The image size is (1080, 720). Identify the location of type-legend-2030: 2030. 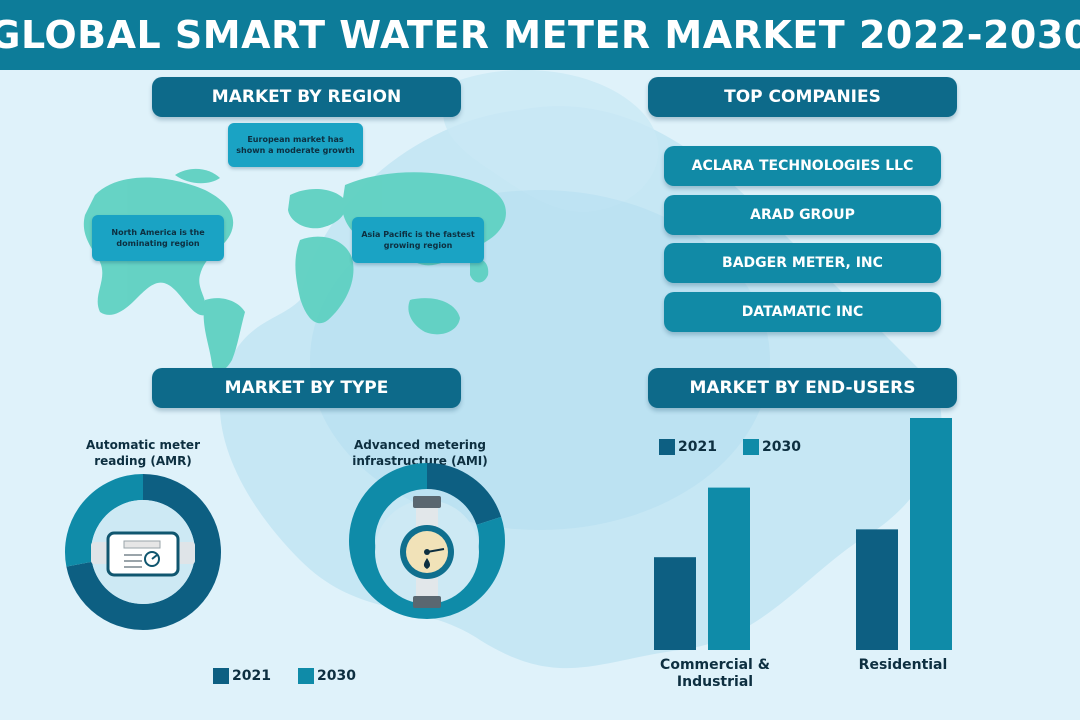
(327, 676).